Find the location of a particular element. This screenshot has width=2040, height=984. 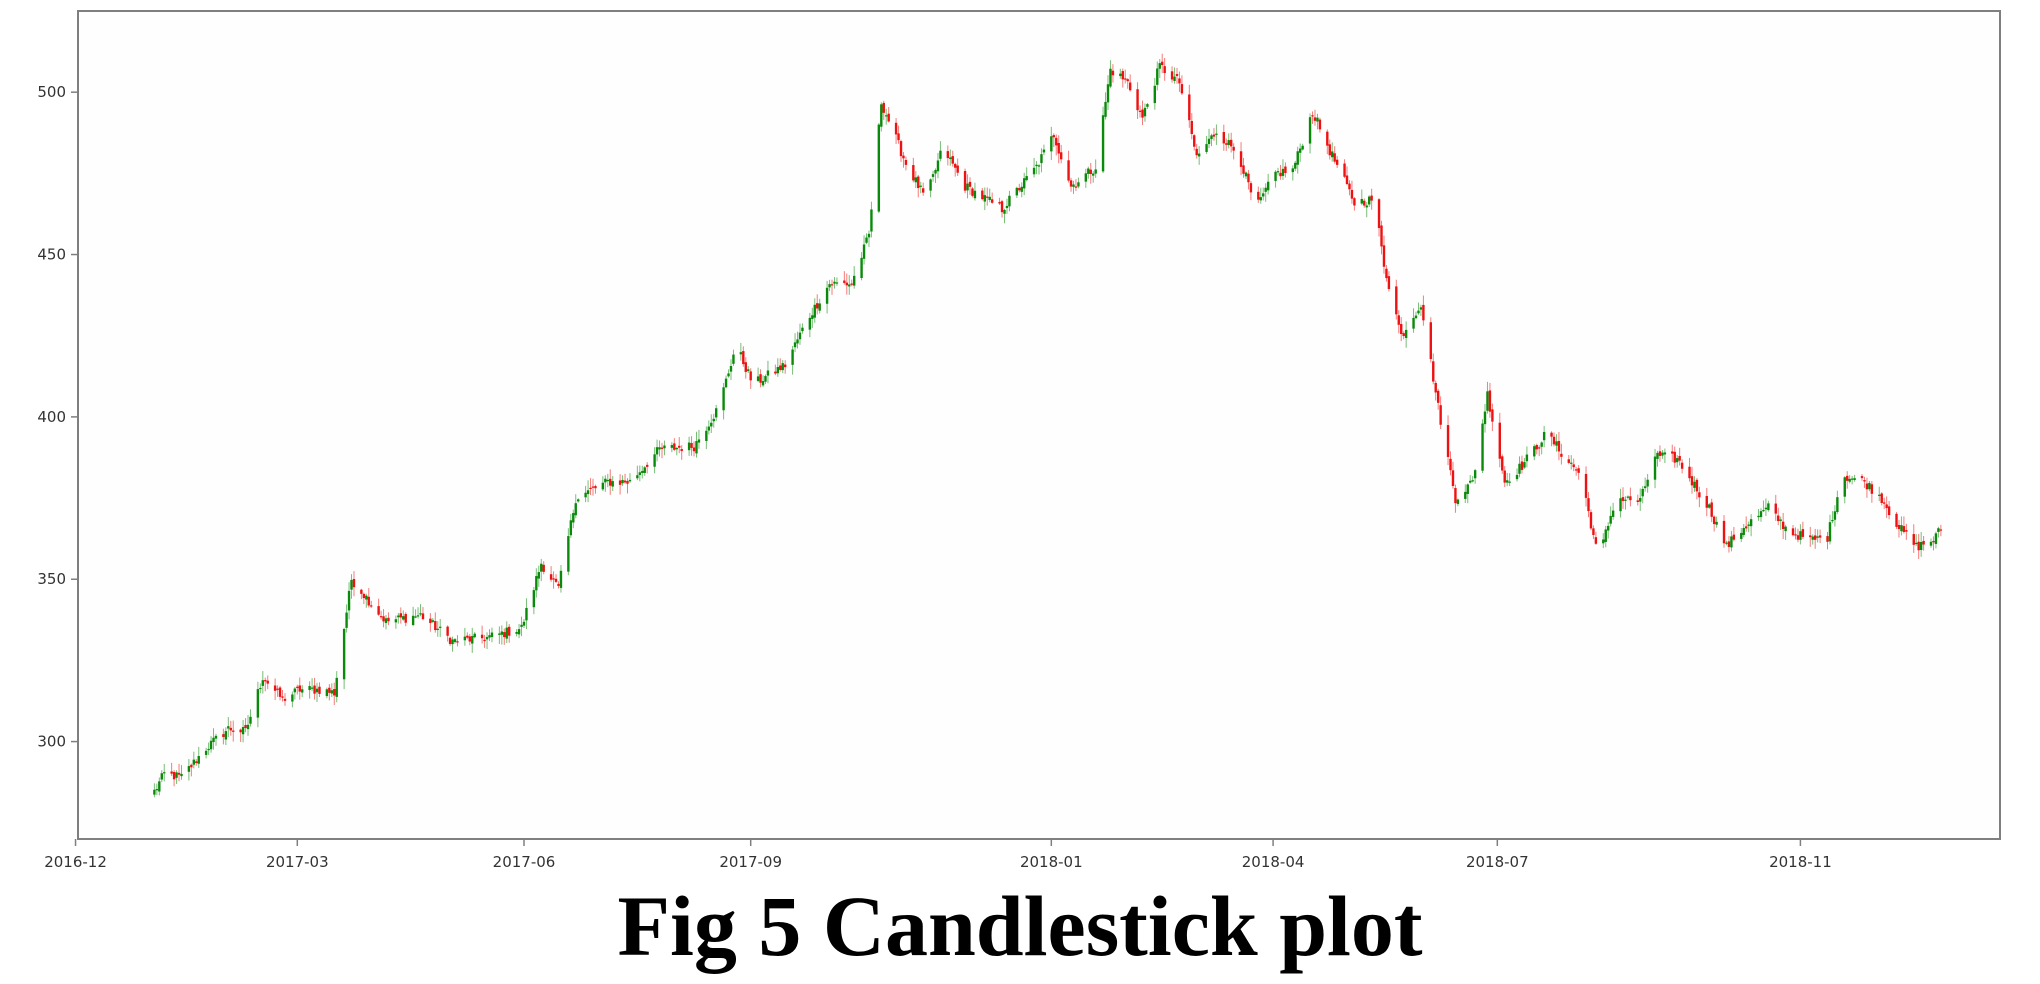

y-tick-label: 500 is located at coordinates (51, 92).